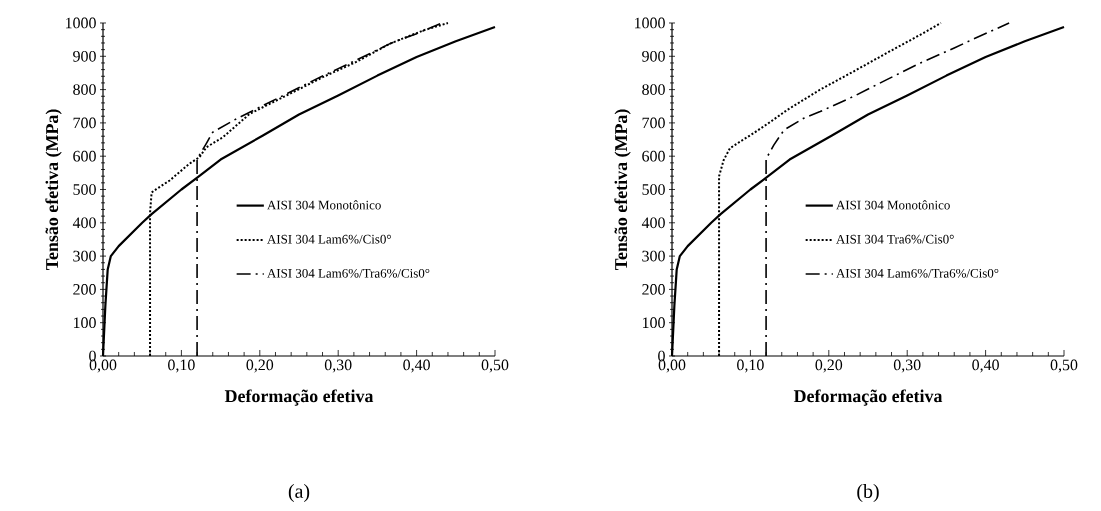  What do you see at coordinates (868, 493) in the screenshot?
I see `text: (b)` at bounding box center [868, 493].